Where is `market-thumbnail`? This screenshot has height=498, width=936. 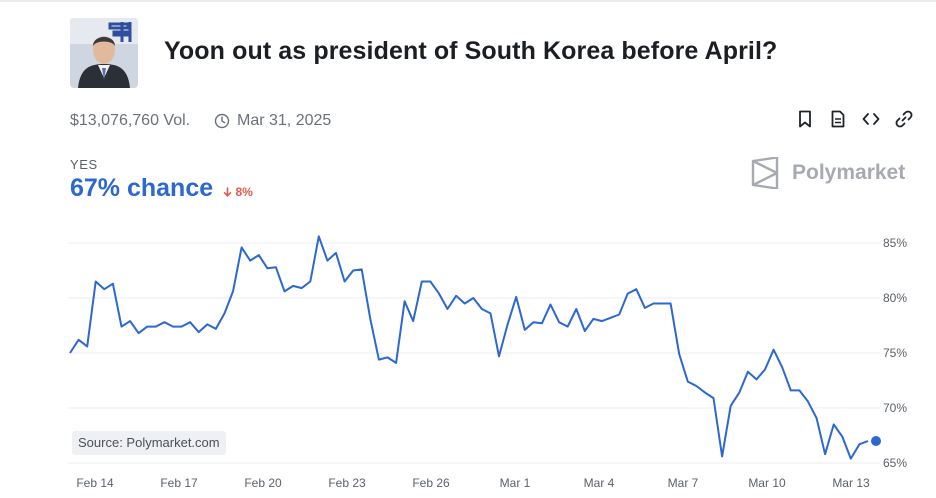 market-thumbnail is located at coordinates (104, 53).